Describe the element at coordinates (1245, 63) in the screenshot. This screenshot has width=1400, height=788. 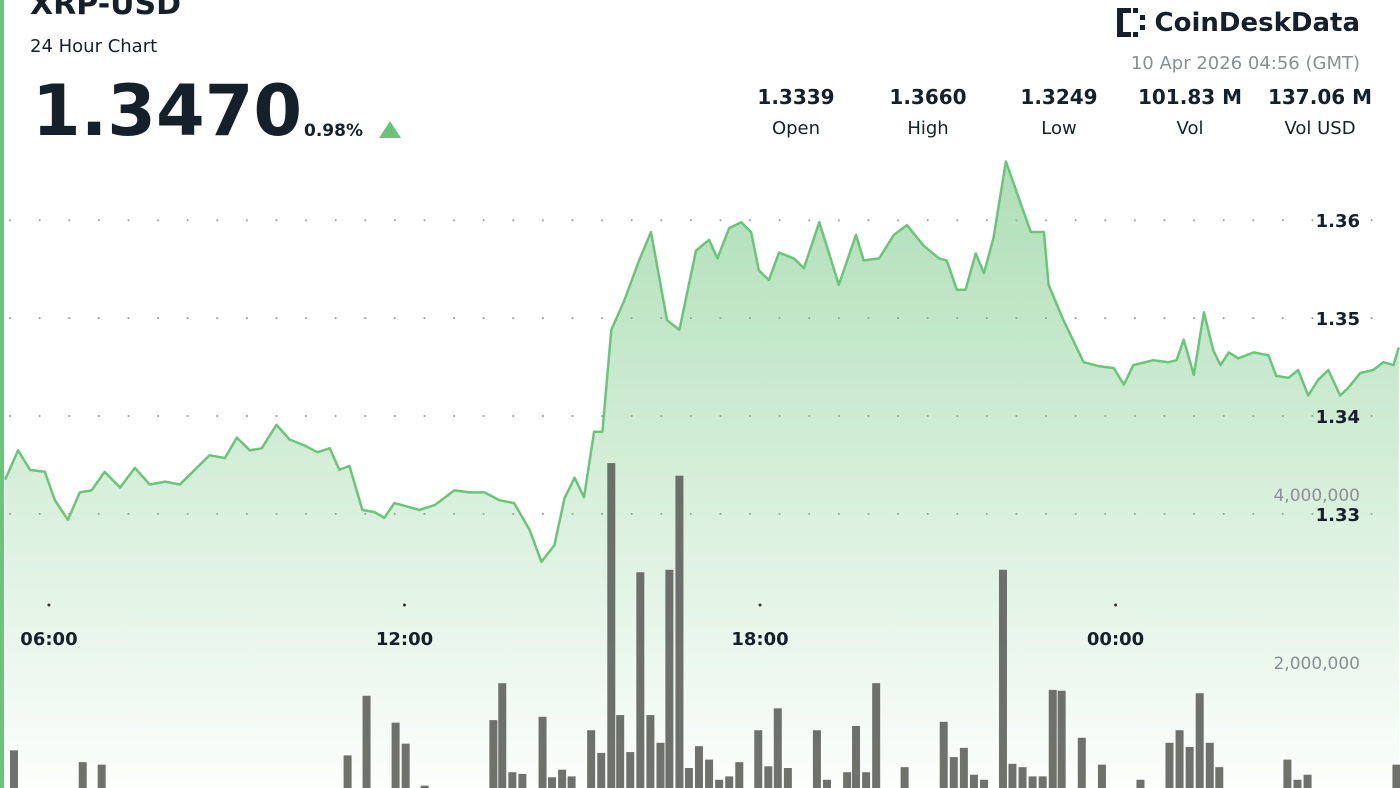
I see `timestamp: 10 Apr 2026 04:56 (GMT)` at that location.